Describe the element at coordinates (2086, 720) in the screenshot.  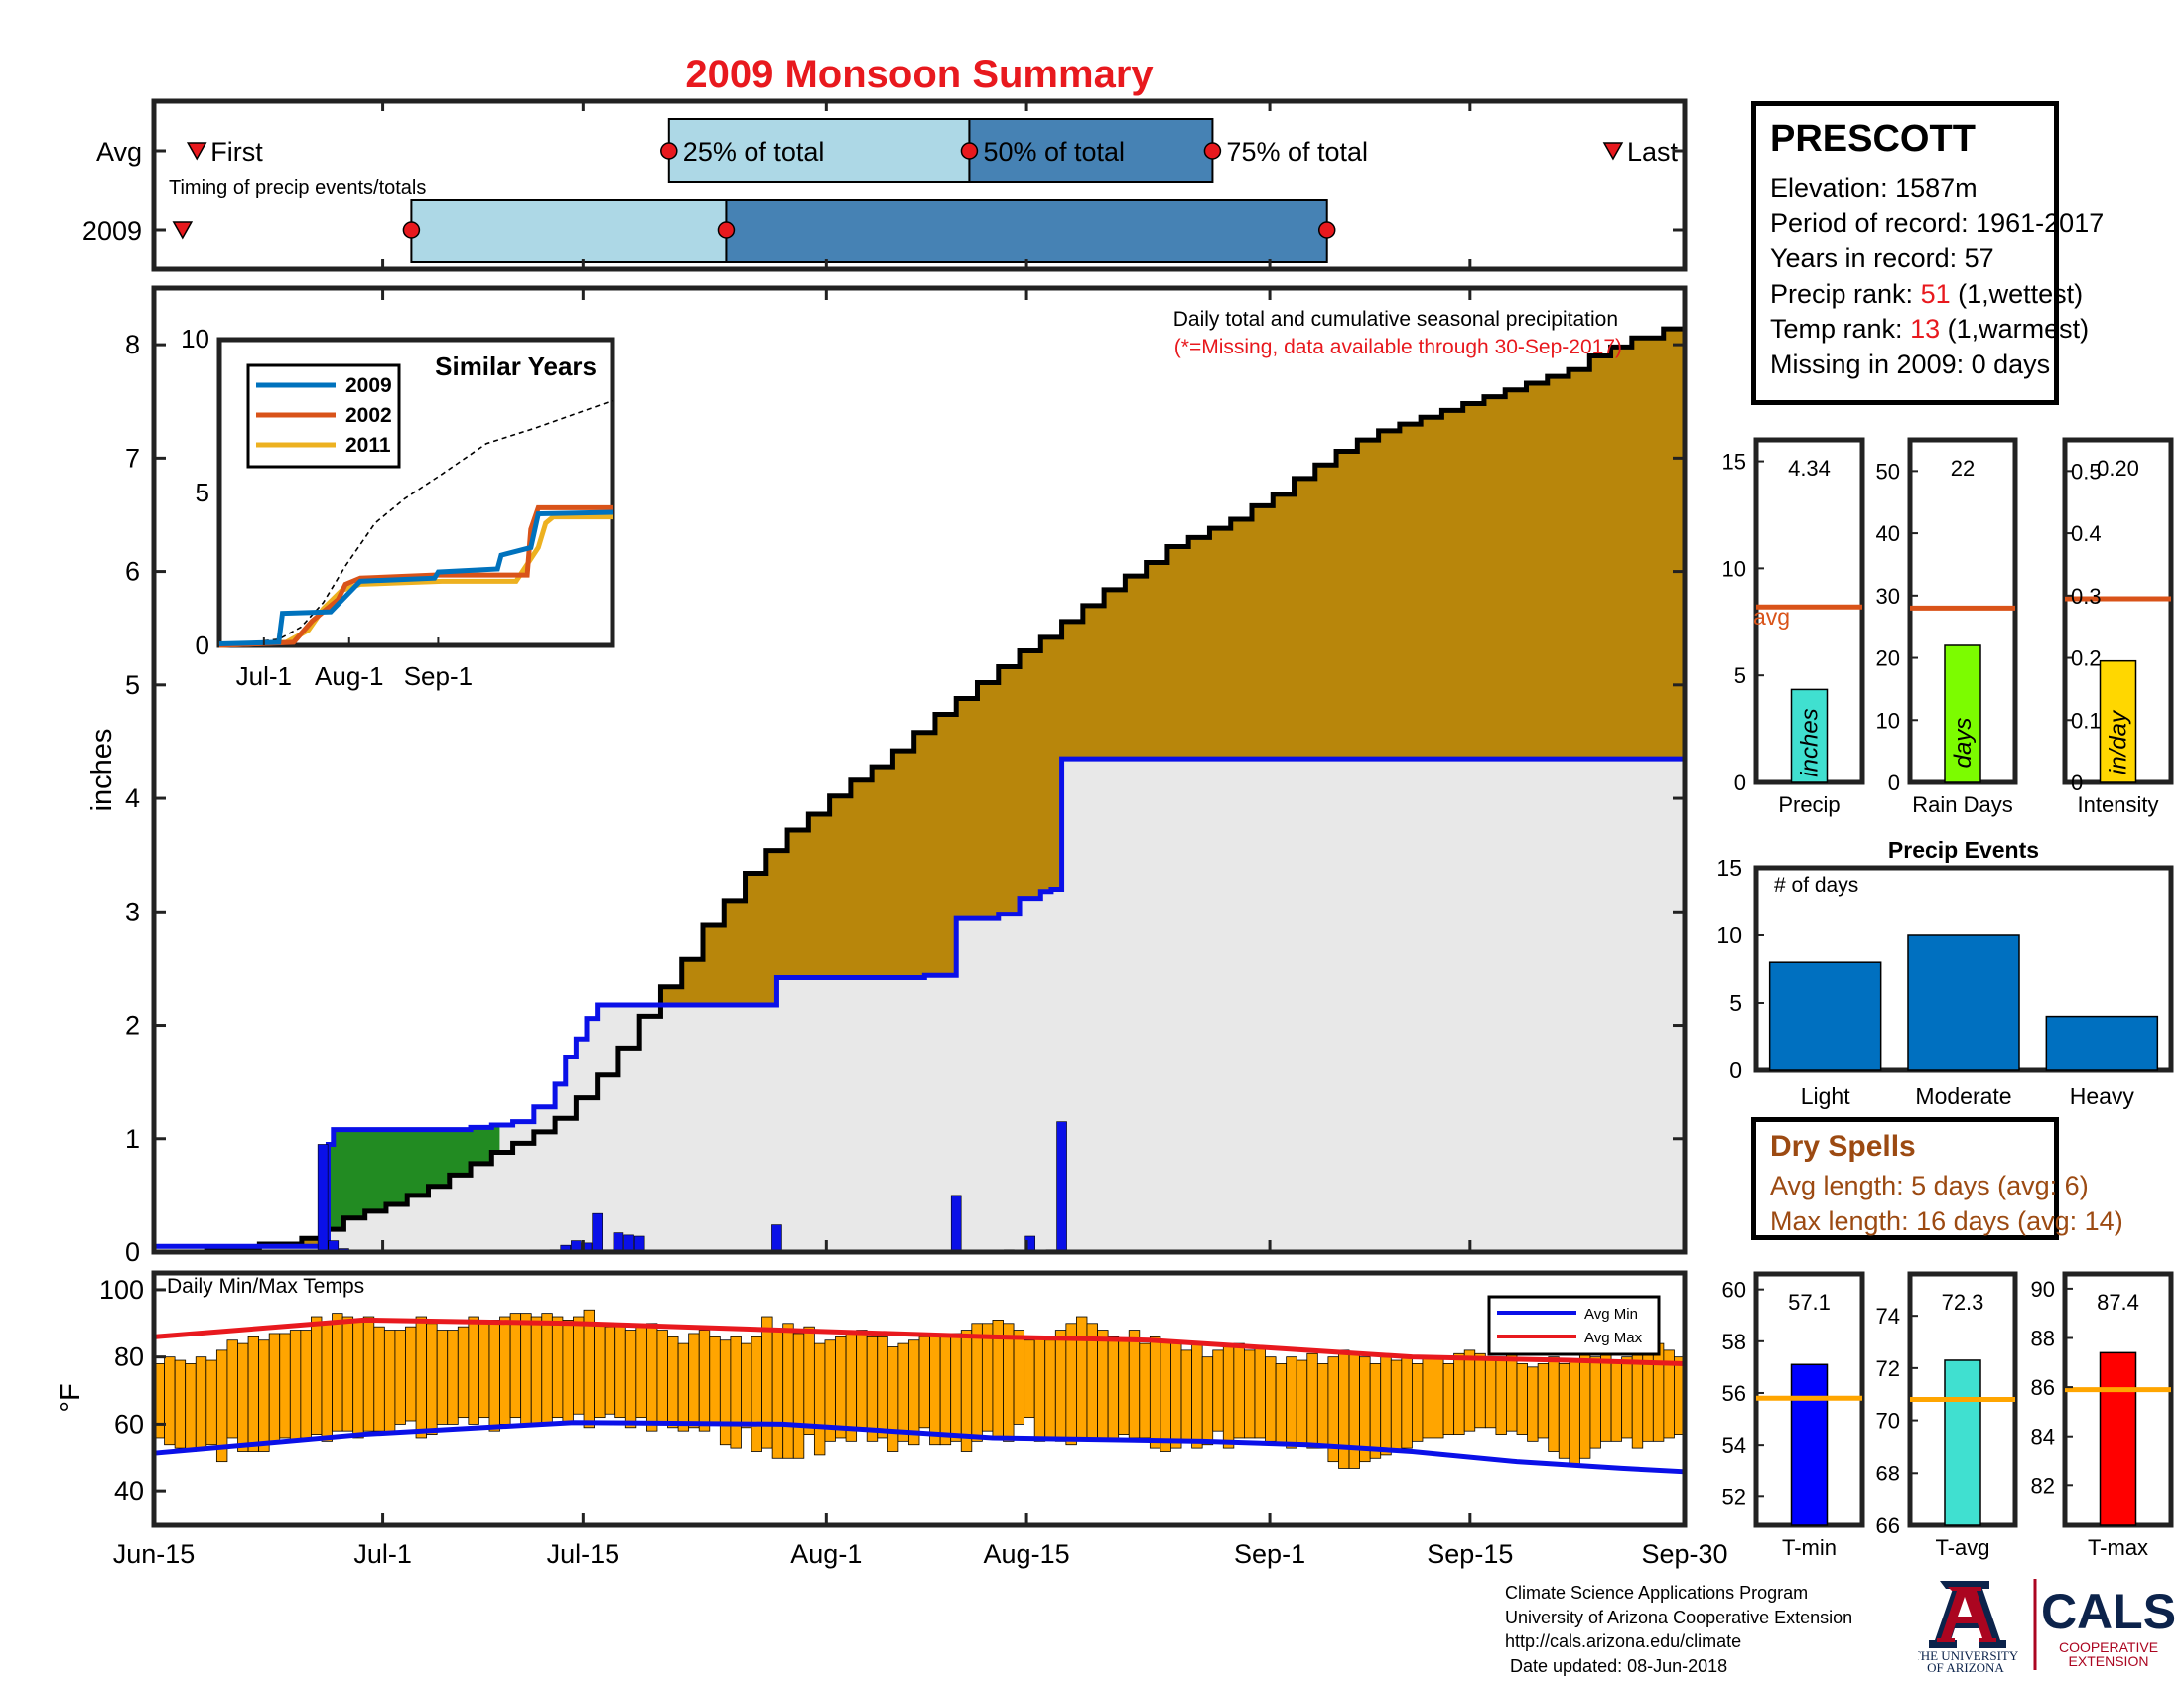
I see `intensity_bar-ylabel: 0.1` at that location.